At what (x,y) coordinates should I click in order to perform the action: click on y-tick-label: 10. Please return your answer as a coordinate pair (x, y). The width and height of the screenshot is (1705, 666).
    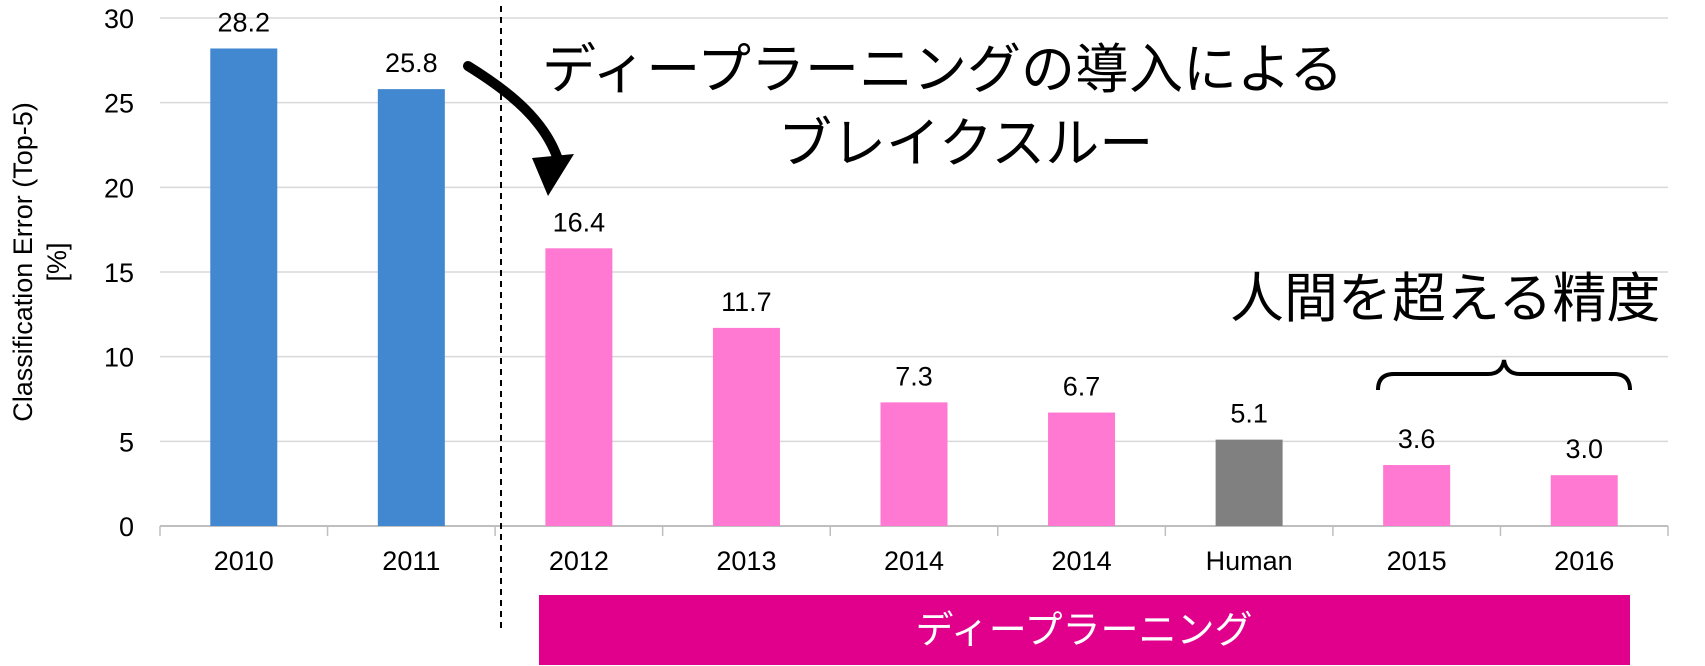
    Looking at the image, I should click on (119, 358).